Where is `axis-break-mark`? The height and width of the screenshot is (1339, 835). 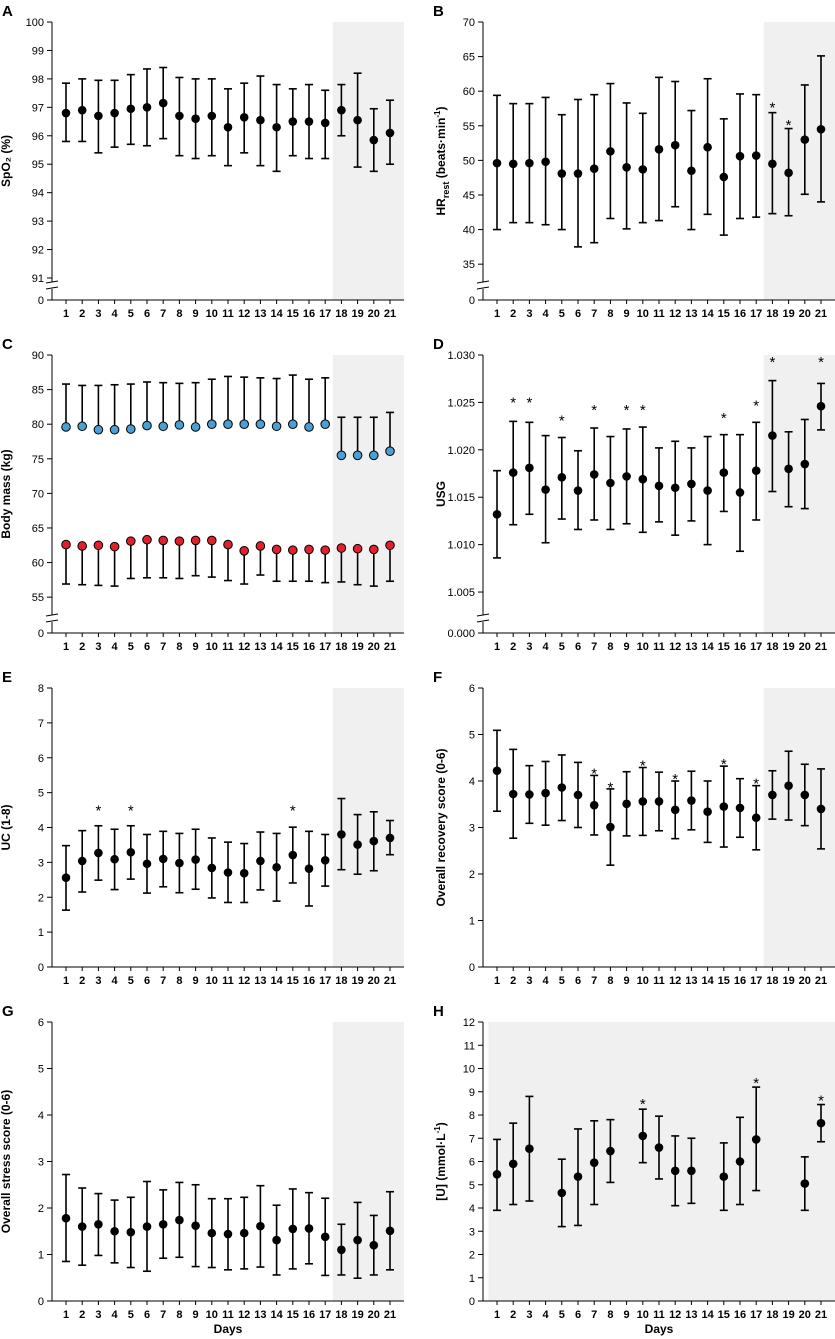
axis-break-mark is located at coordinates (52, 621).